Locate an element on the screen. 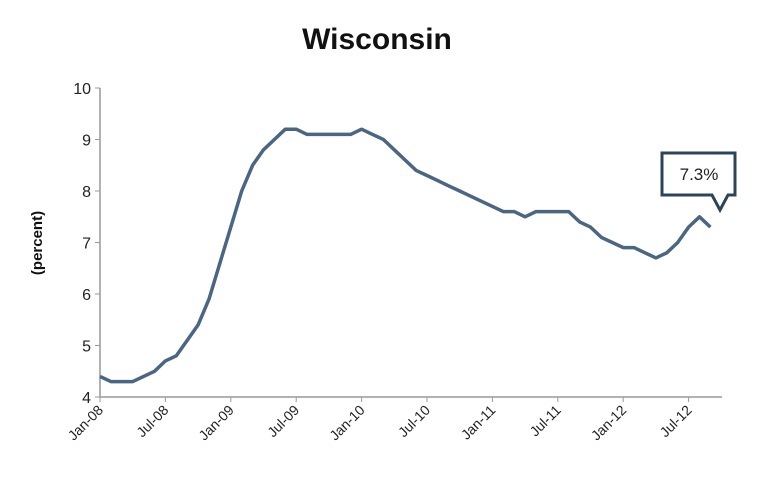 This screenshot has width=760, height=486. x-tick-label: Jul-11 is located at coordinates (545, 421).